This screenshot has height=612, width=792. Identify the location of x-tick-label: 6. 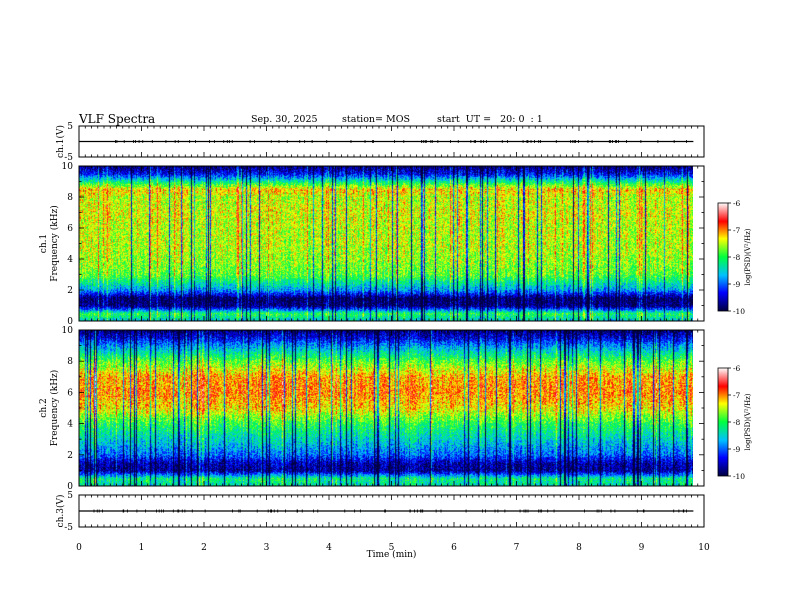
(454, 548).